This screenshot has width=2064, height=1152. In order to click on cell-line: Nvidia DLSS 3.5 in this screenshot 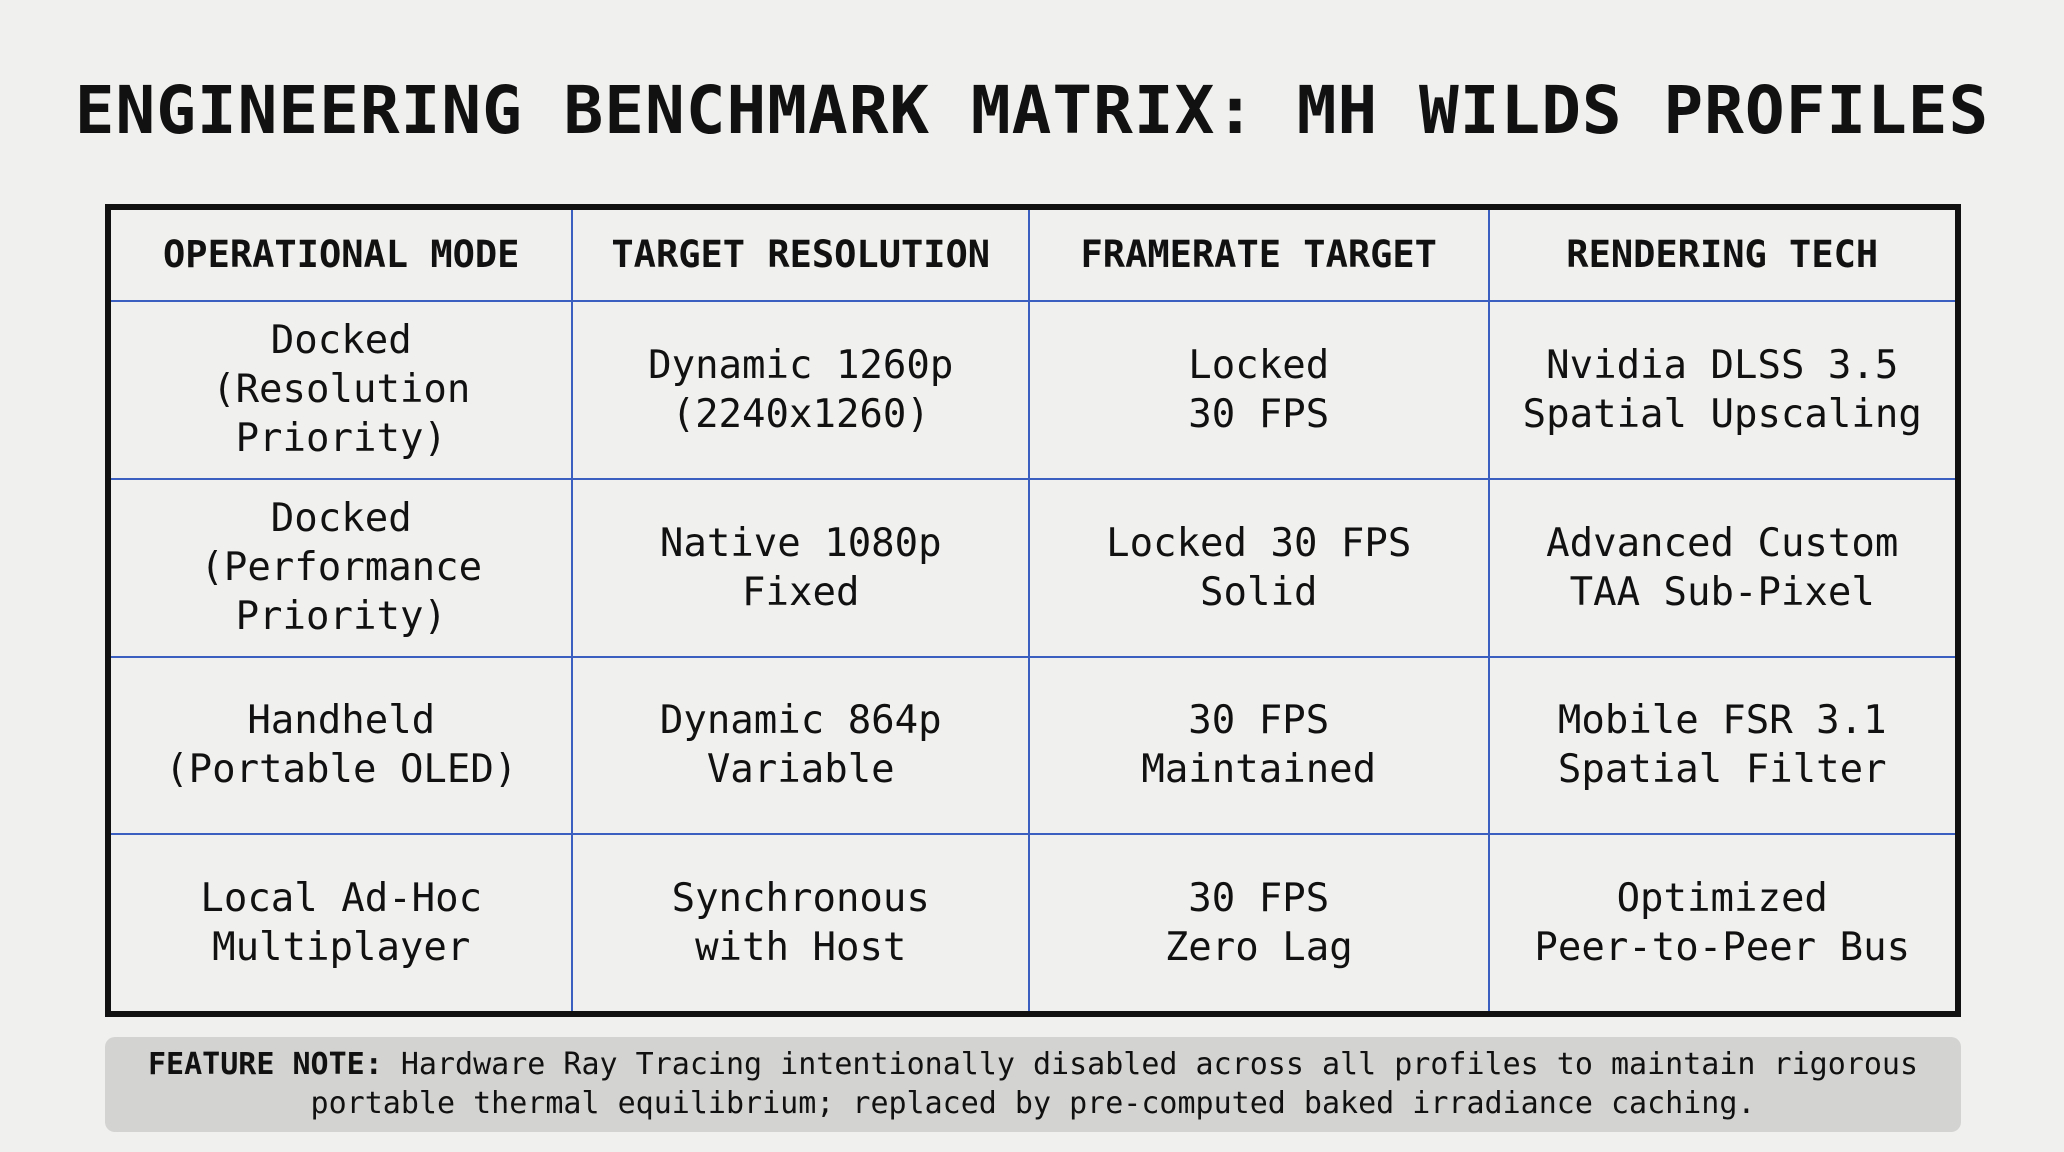, I will do `click(1722, 365)`.